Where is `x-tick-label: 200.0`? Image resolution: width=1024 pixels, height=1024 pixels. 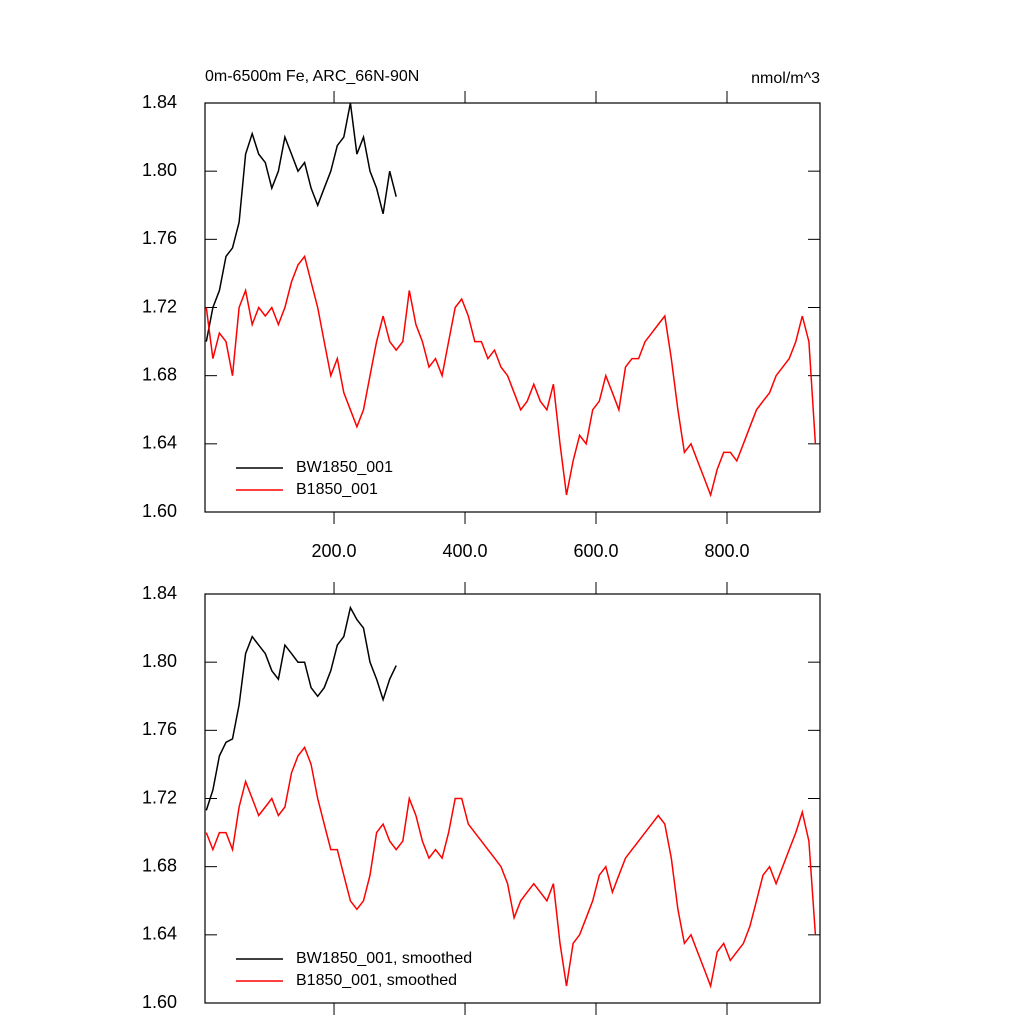
x-tick-label: 200.0 is located at coordinates (334, 551).